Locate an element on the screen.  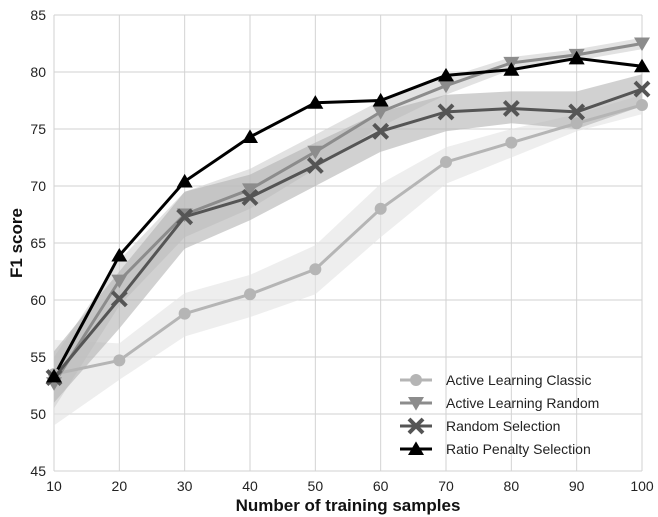
y-tick-label: 45 is located at coordinates (38, 471).